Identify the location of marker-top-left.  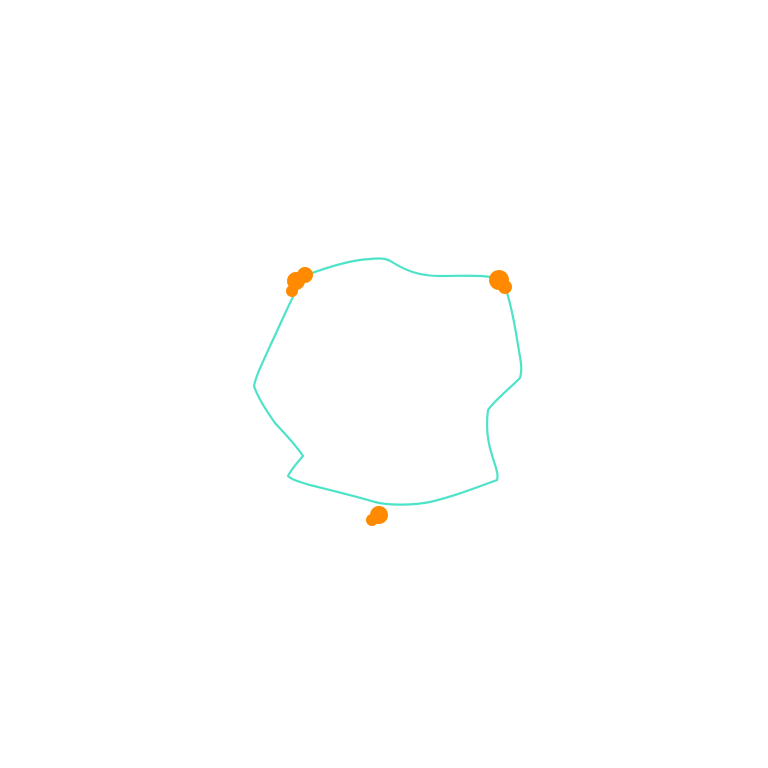
(299, 282).